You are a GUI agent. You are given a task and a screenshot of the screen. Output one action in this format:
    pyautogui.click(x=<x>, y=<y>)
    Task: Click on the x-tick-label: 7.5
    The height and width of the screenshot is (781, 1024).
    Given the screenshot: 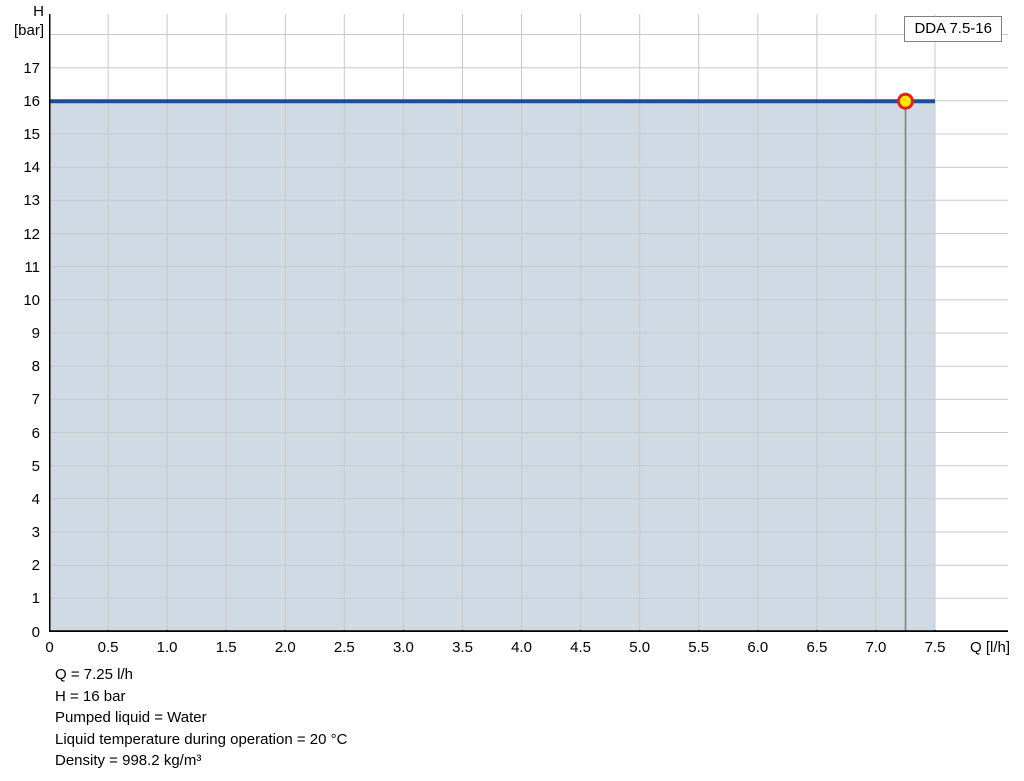 What is the action you would take?
    pyautogui.click(x=935, y=647)
    